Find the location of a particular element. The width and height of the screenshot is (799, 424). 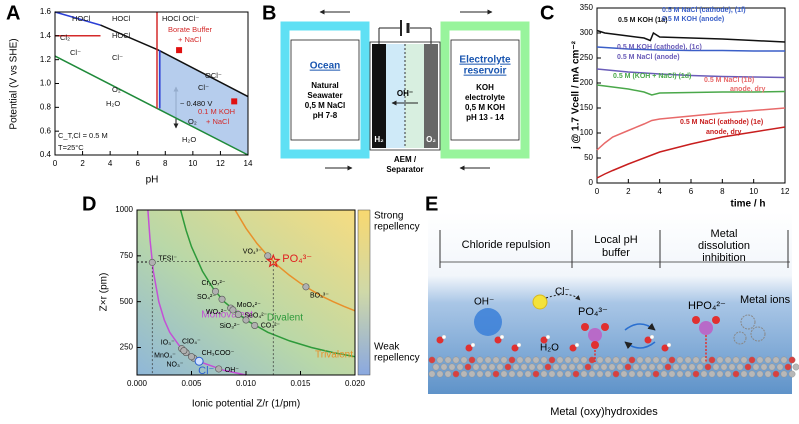

curve-label: Monovalent is located at coordinates (227, 315).